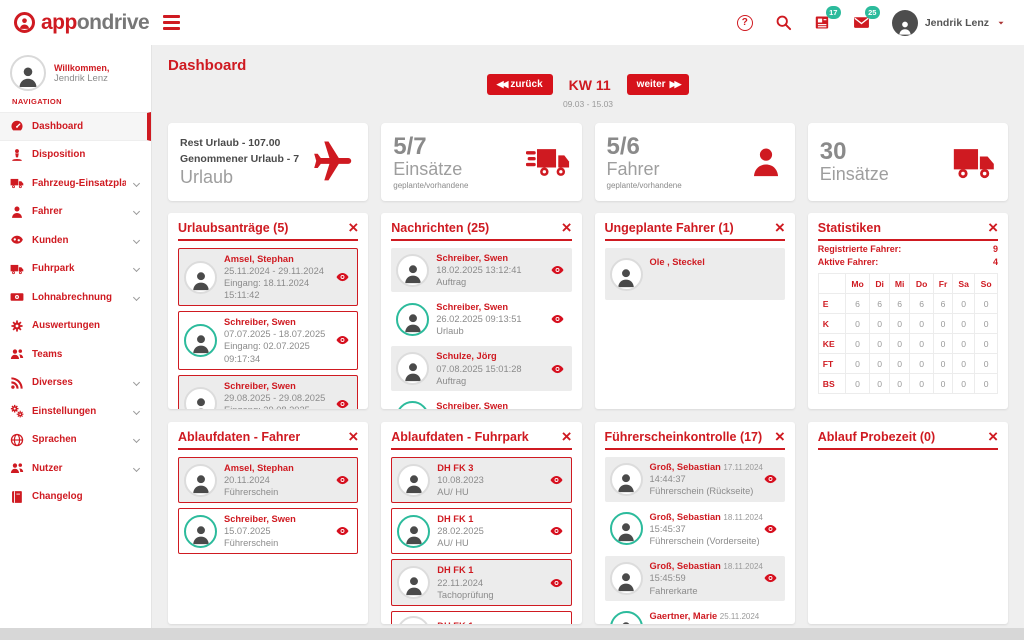  Describe the element at coordinates (694, 274) in the screenshot. I see `list-item: Ole , Steckel` at that location.